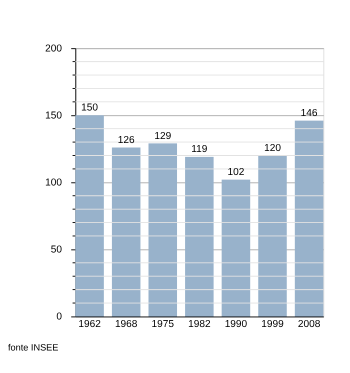 The width and height of the screenshot is (350, 373). Describe the element at coordinates (90, 324) in the screenshot. I see `x-tick-label: 1962` at that location.